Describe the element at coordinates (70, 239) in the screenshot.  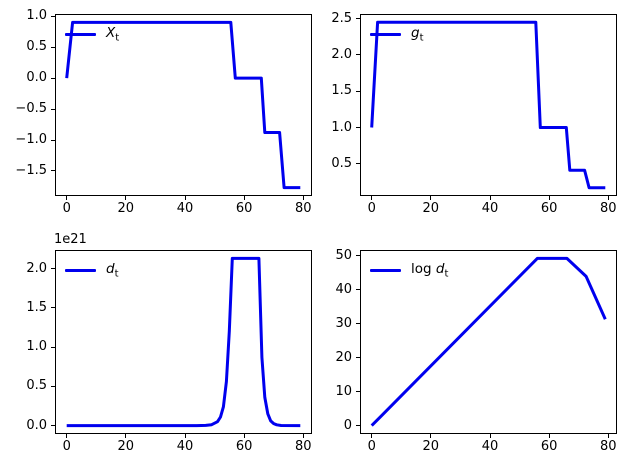
I see `y-axis-offset-label: 1e21` at that location.